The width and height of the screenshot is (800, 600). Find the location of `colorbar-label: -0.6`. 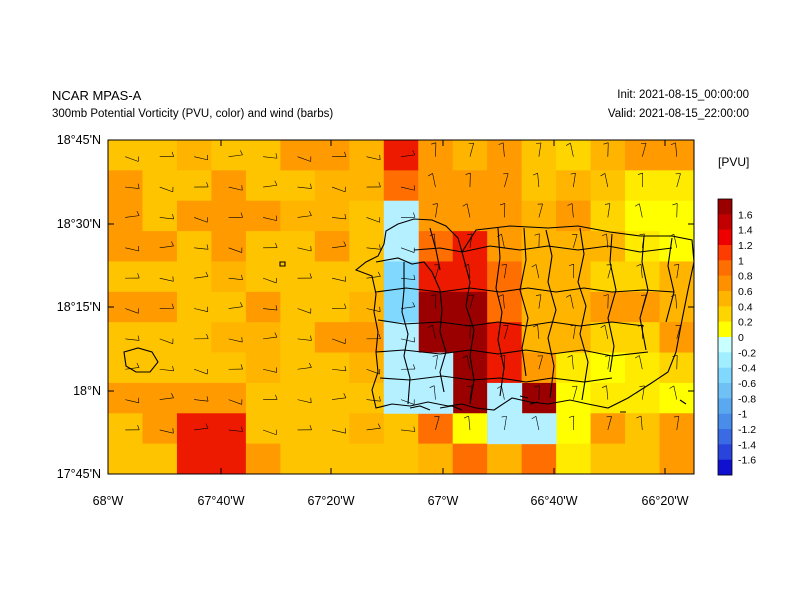

colorbar-label: -0.6 is located at coordinates (747, 384).